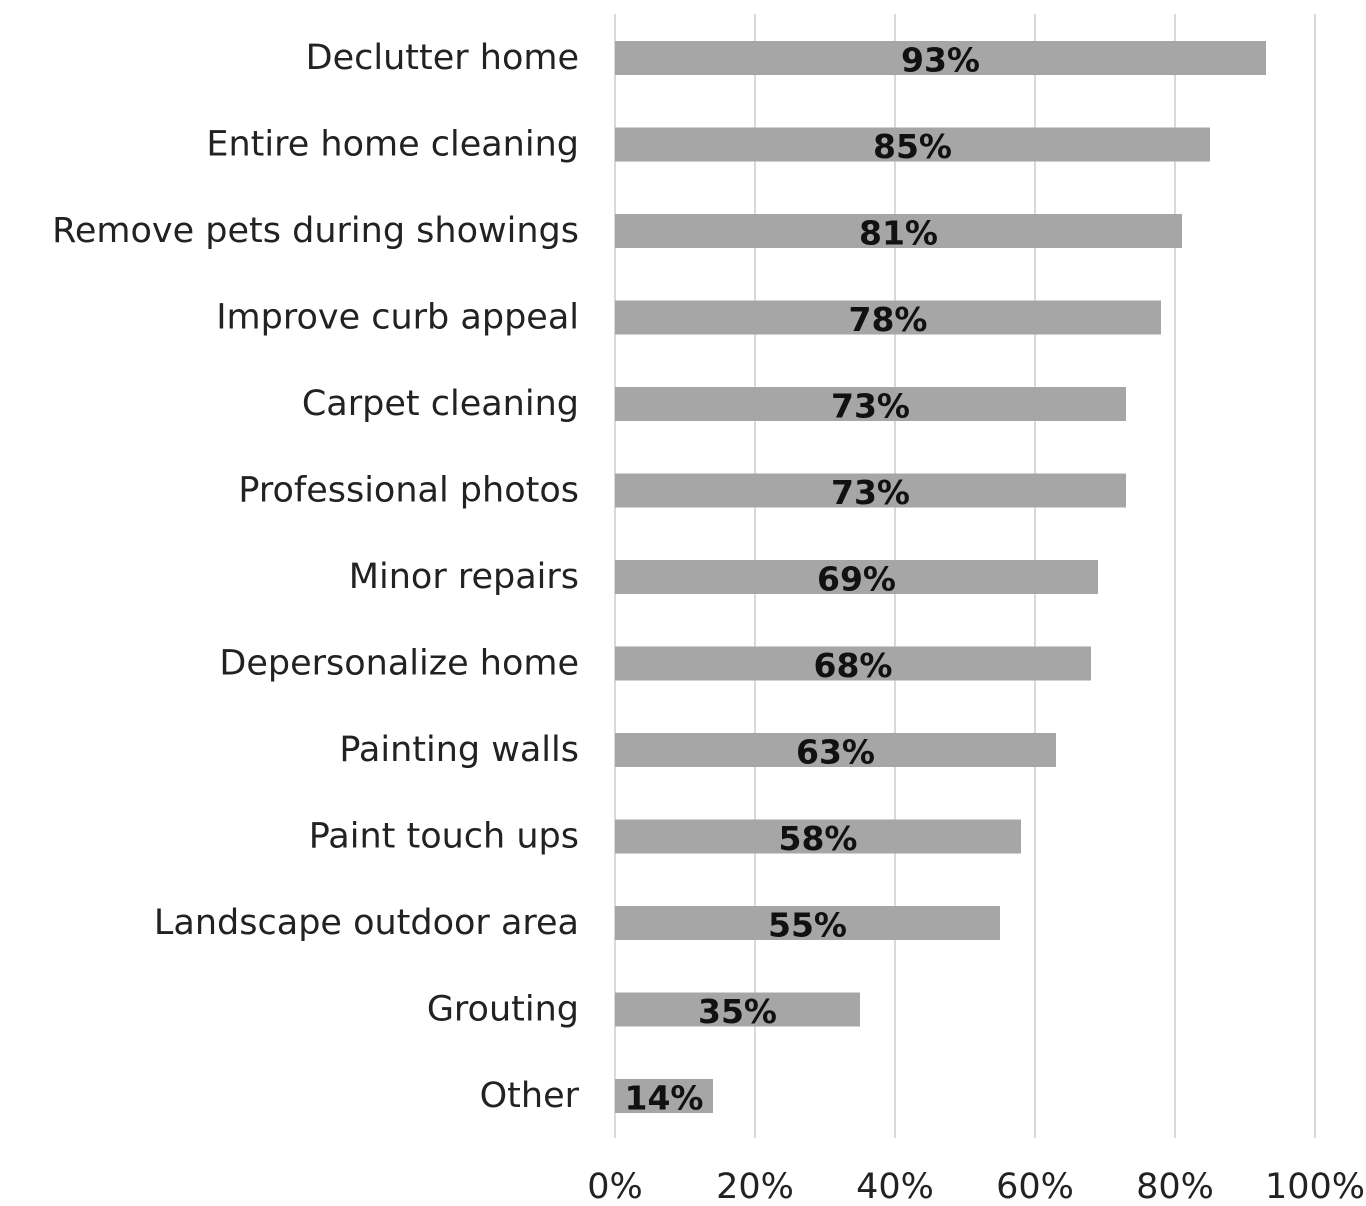  I want to click on x-tick-label: 100%, so click(1315, 1184).